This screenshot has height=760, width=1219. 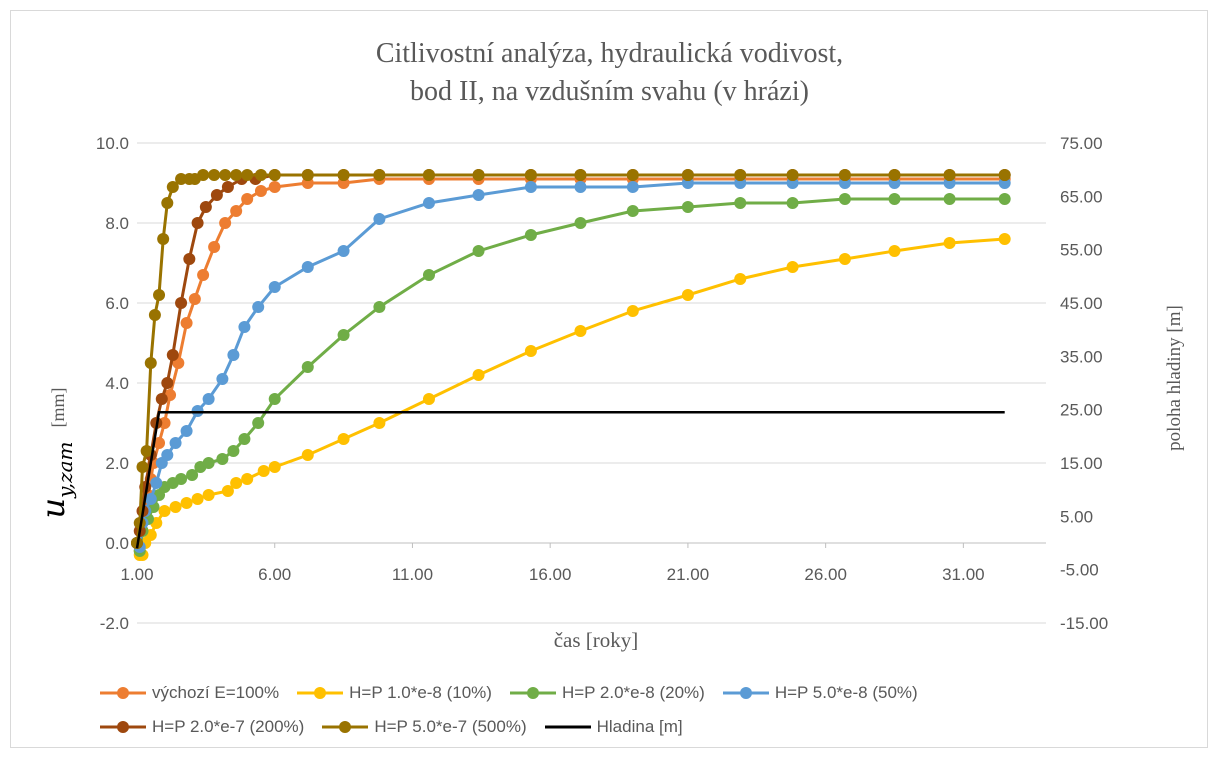 I want to click on y2-tick-label: -15.00, so click(x=1084, y=623).